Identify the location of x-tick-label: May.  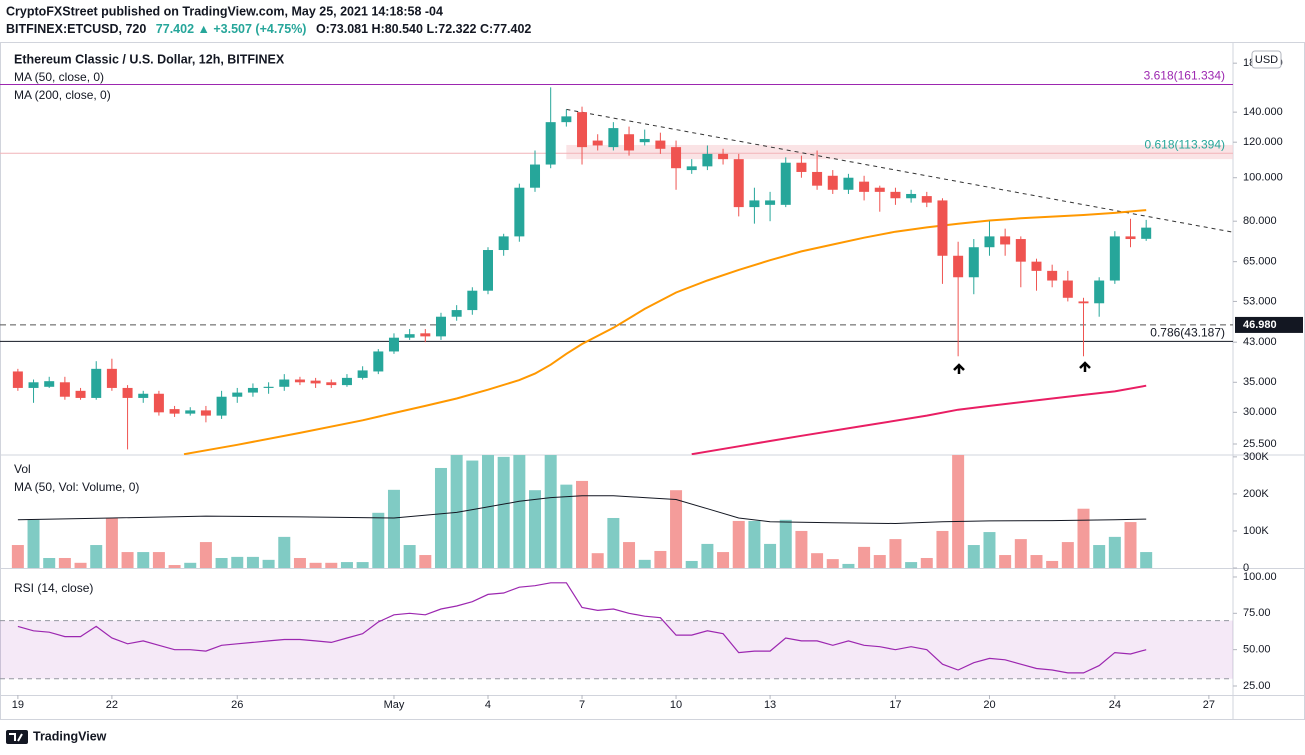
(394, 705).